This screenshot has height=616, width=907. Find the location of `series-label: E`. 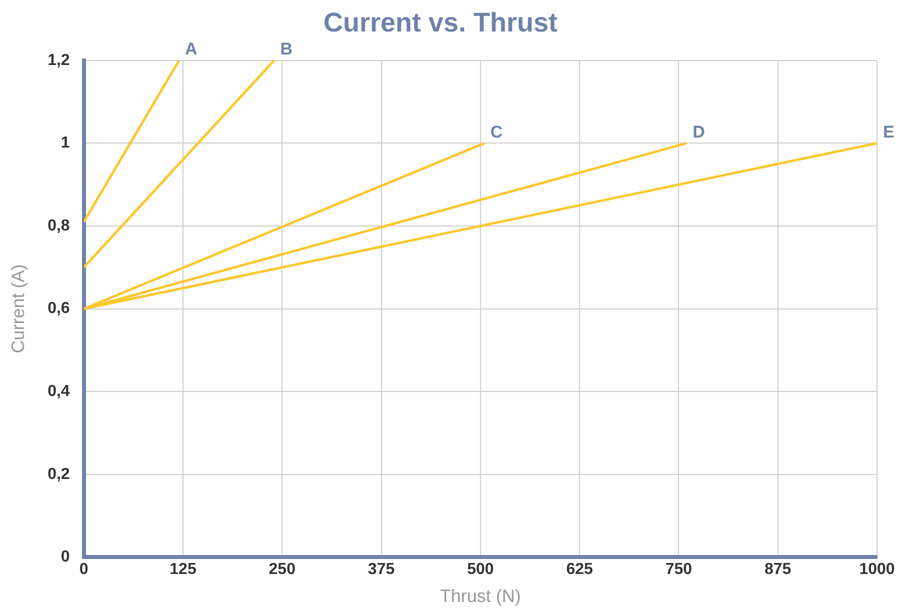

series-label: E is located at coordinates (888, 132).